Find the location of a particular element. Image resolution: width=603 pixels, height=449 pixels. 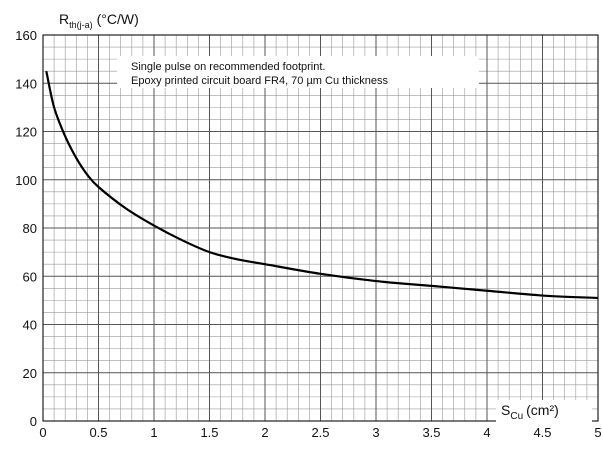

y-tick-label: 100 is located at coordinates (26, 180).